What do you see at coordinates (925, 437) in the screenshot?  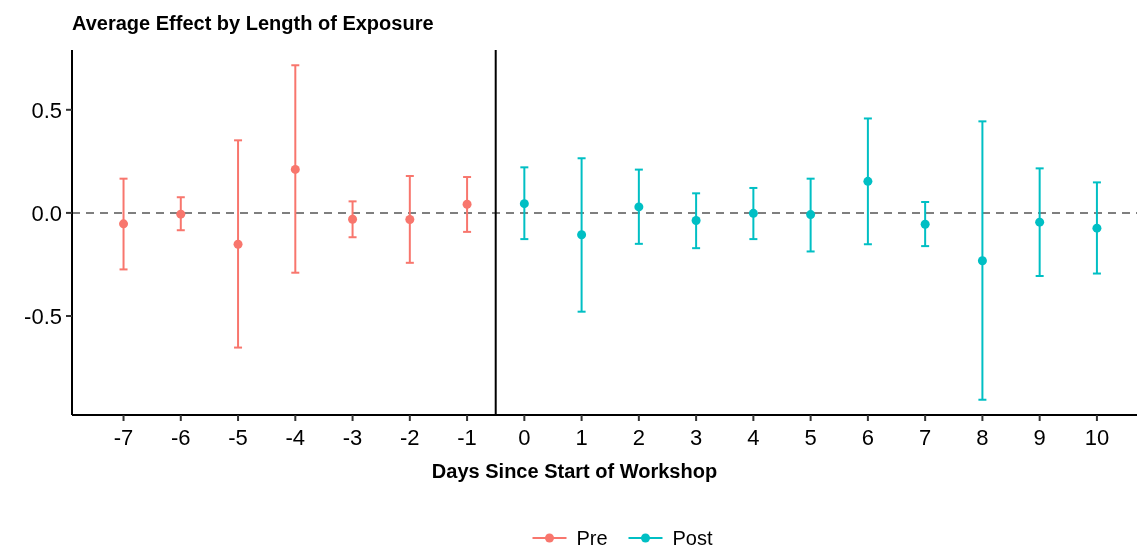 I see `x-tick-label: 7` at bounding box center [925, 437].